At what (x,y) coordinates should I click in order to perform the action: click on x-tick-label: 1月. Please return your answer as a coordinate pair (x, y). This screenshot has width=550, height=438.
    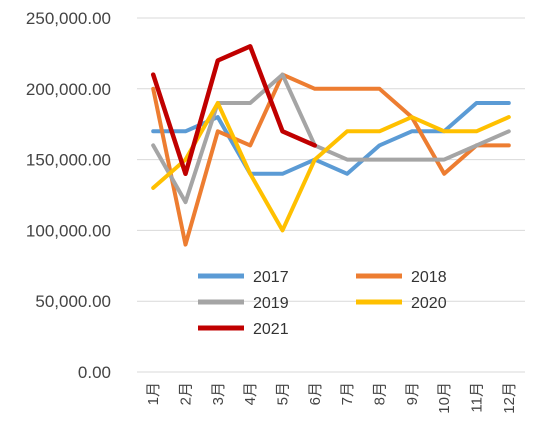
    Looking at the image, I should click on (153, 393).